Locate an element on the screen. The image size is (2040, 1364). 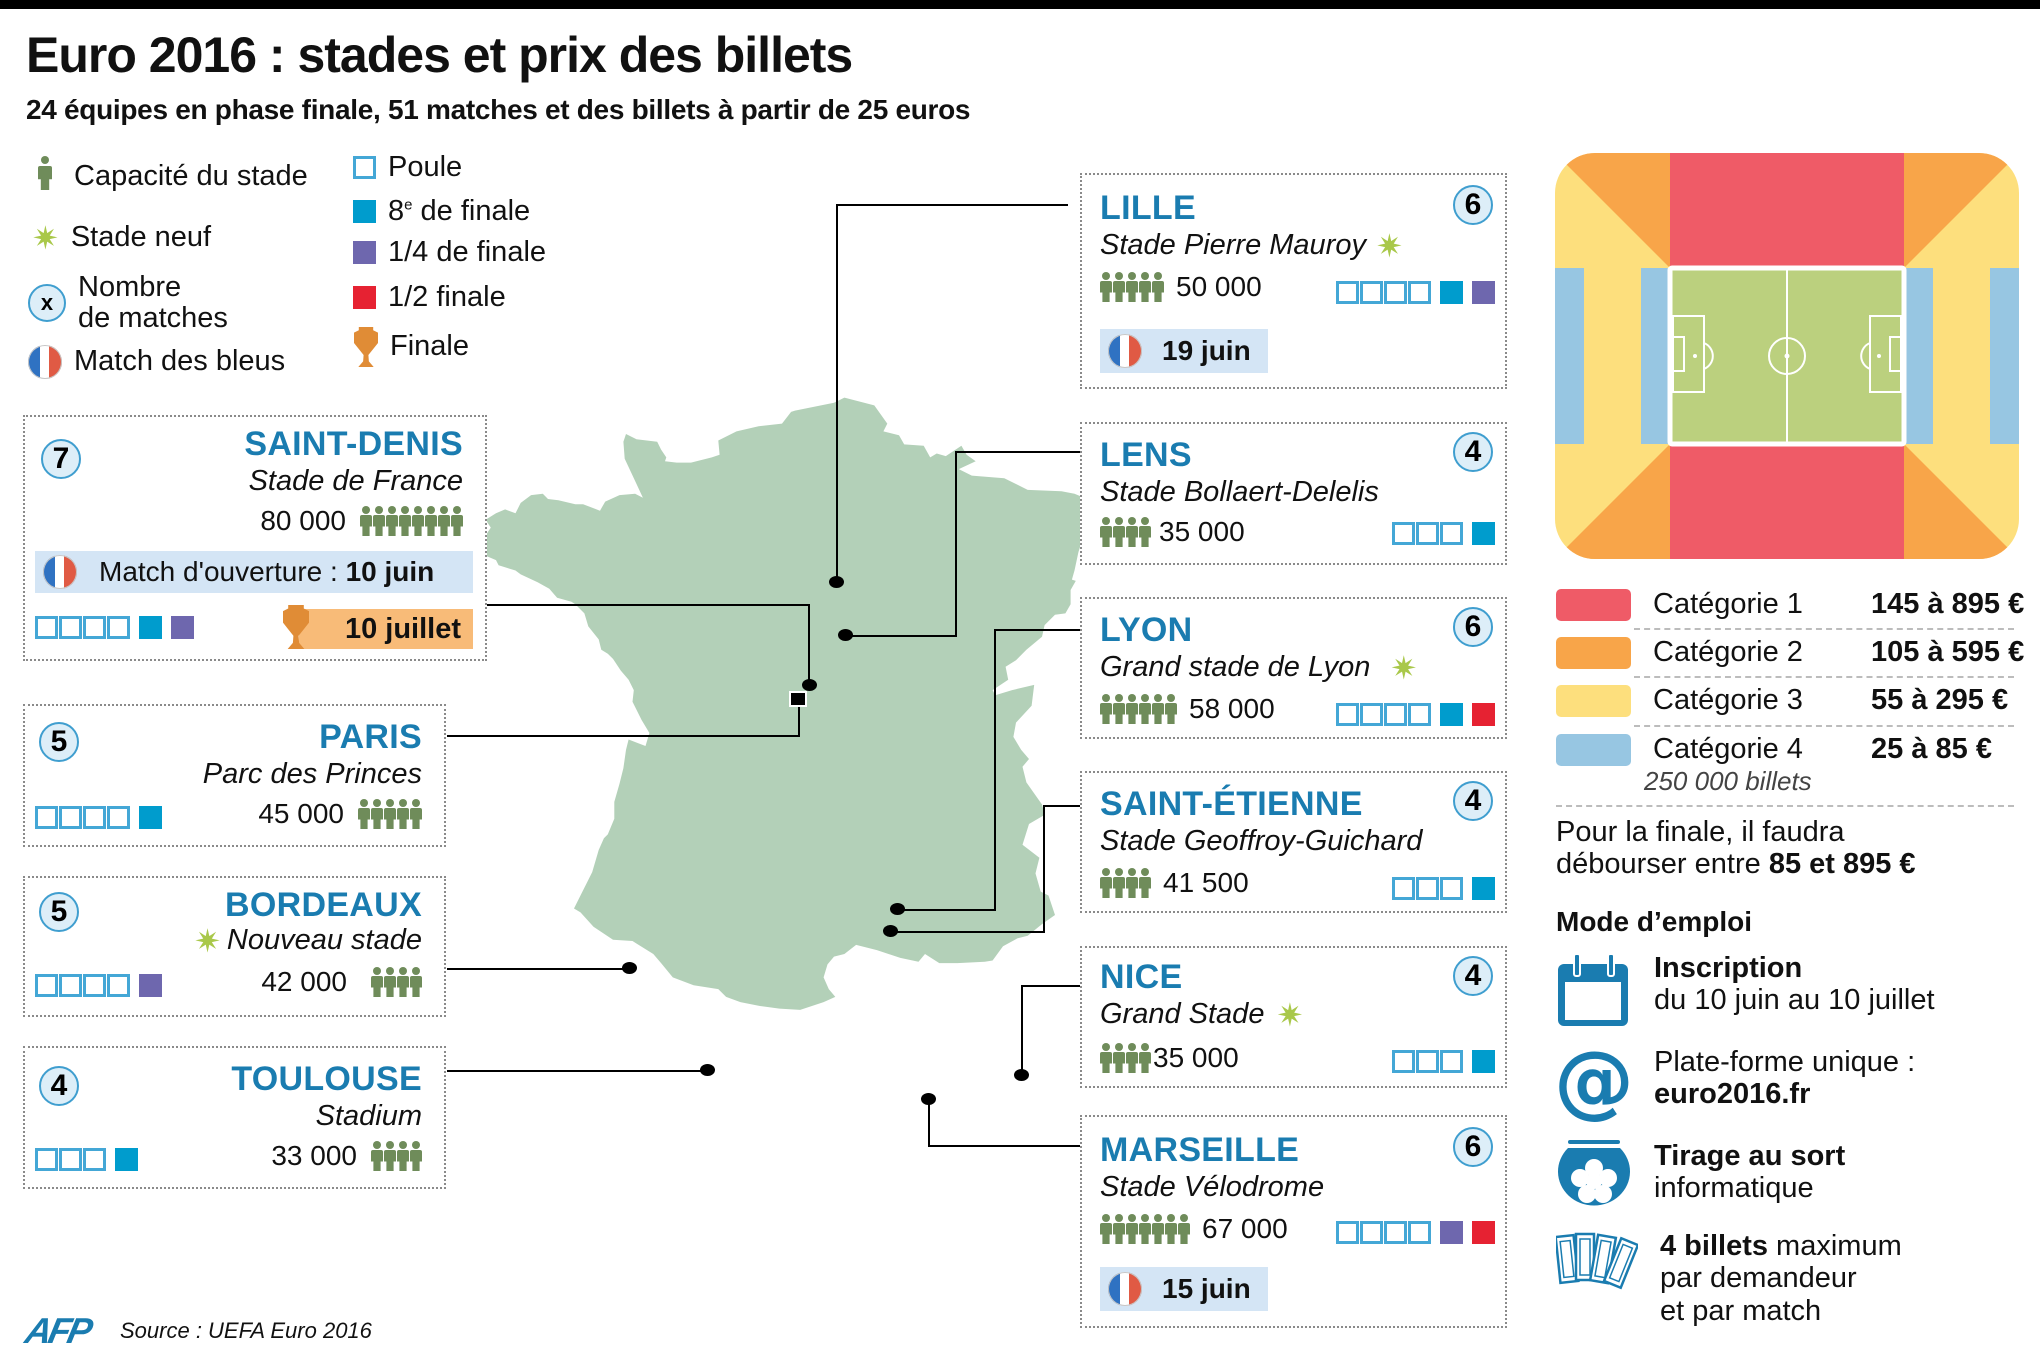
legend-semi: 1/2 finale is located at coordinates (429, 297).